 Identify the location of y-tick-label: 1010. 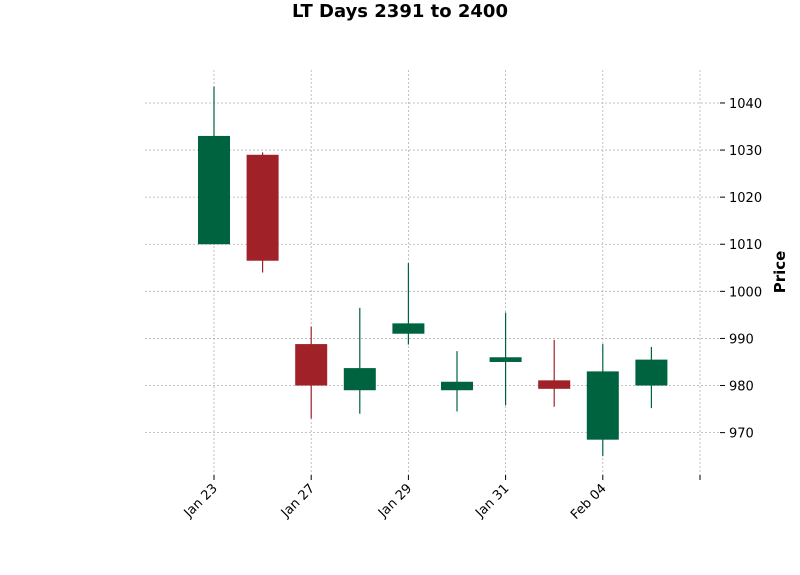
(745, 245).